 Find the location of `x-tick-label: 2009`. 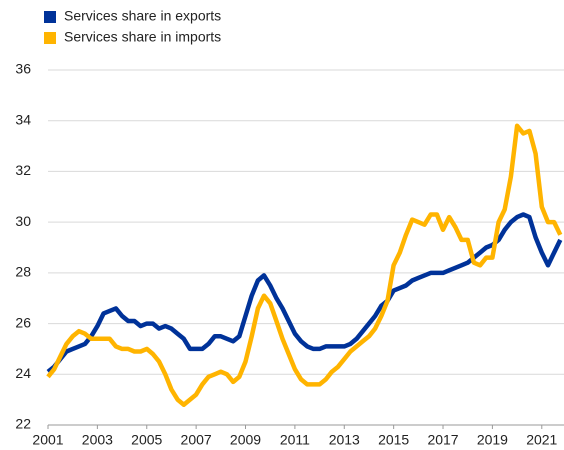

x-tick-label: 2009 is located at coordinates (245, 440).